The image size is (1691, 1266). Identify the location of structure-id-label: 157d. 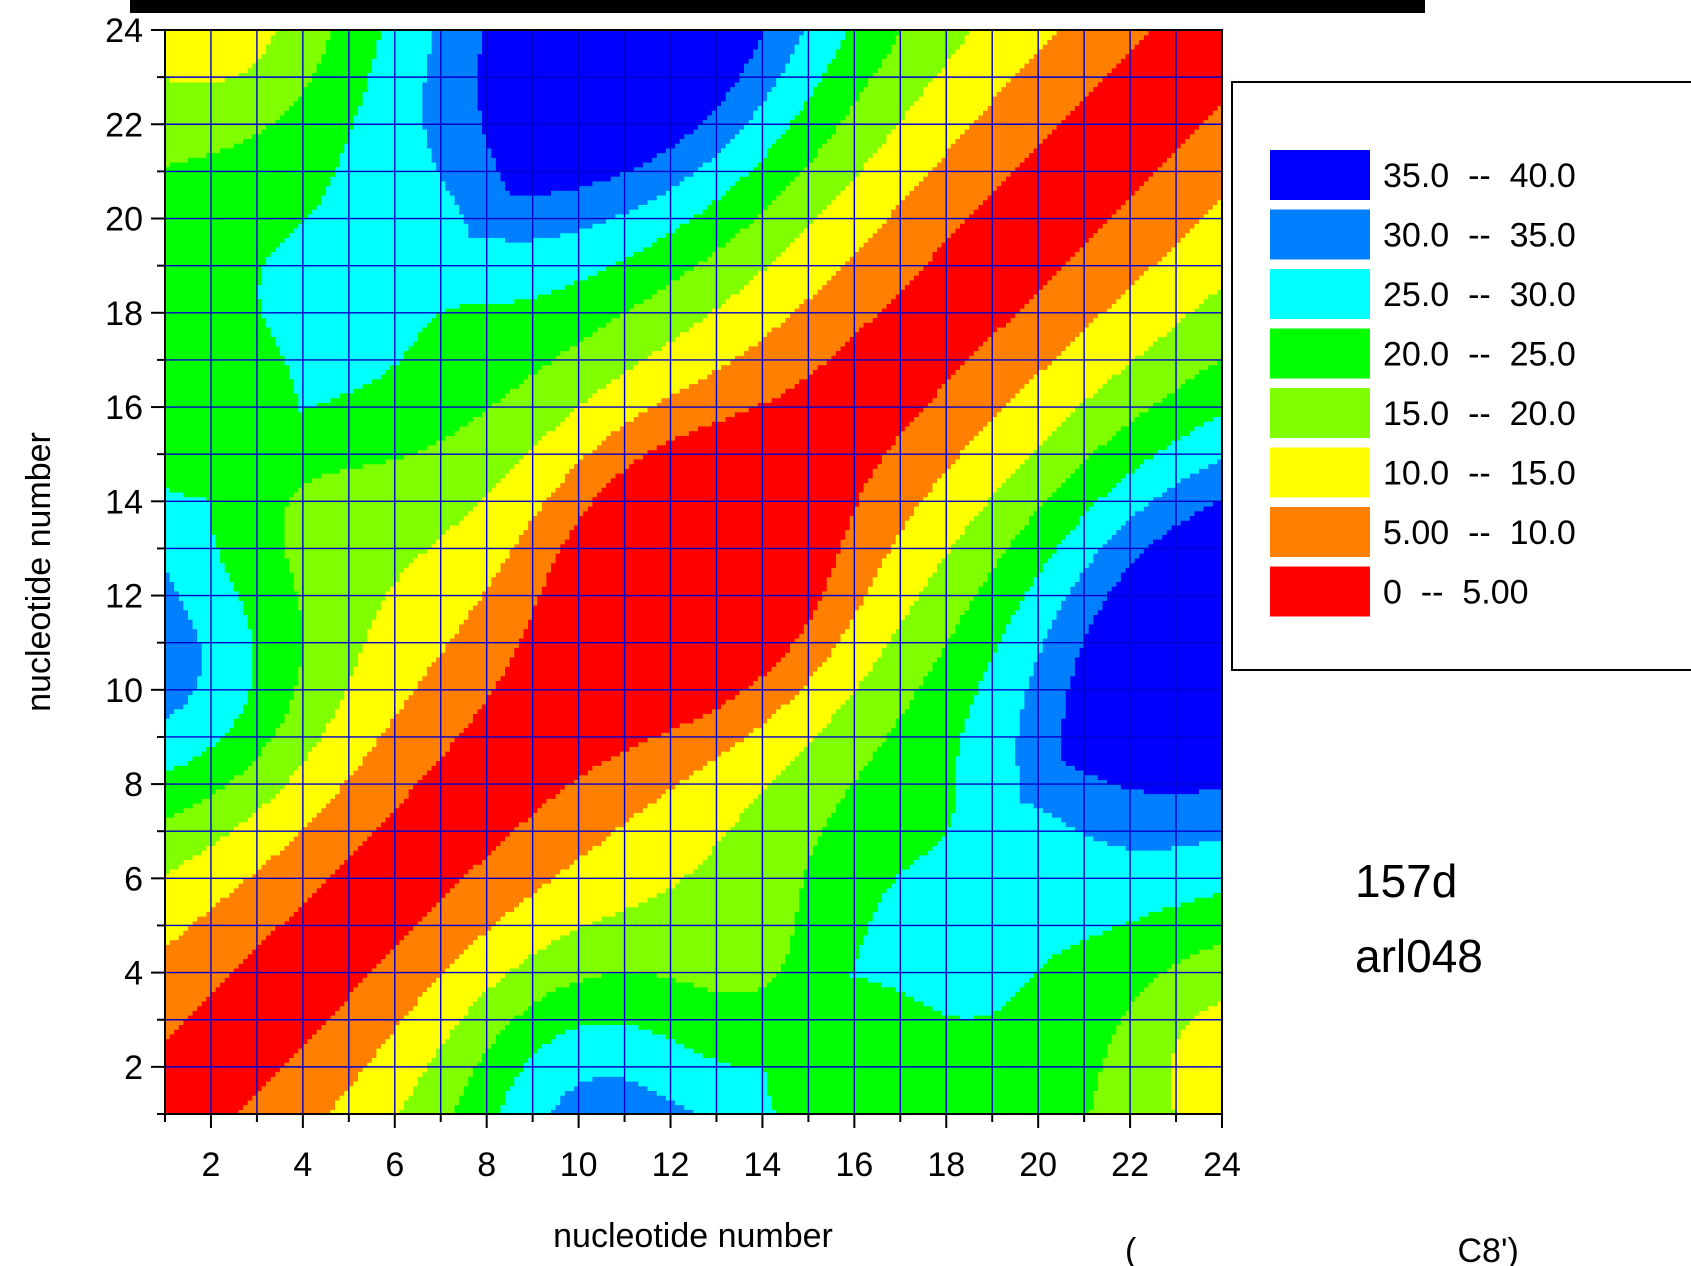
(1406, 881).